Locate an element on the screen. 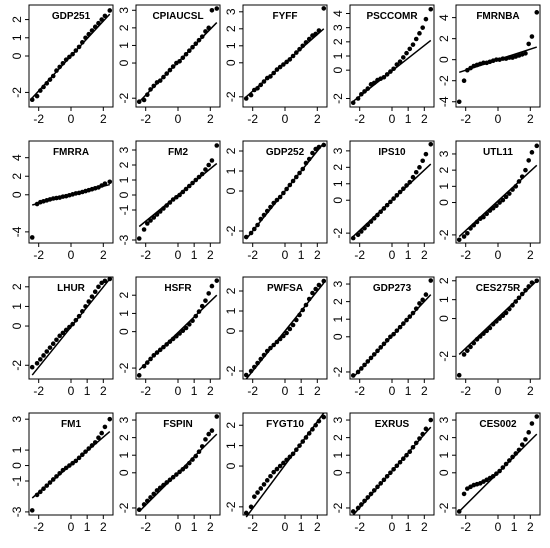 This screenshot has width=550, height=548. panel-cpiaucsl: CPIAUCSL -2 0 2 -2 0 1 2 3 is located at coordinates (169, 65).